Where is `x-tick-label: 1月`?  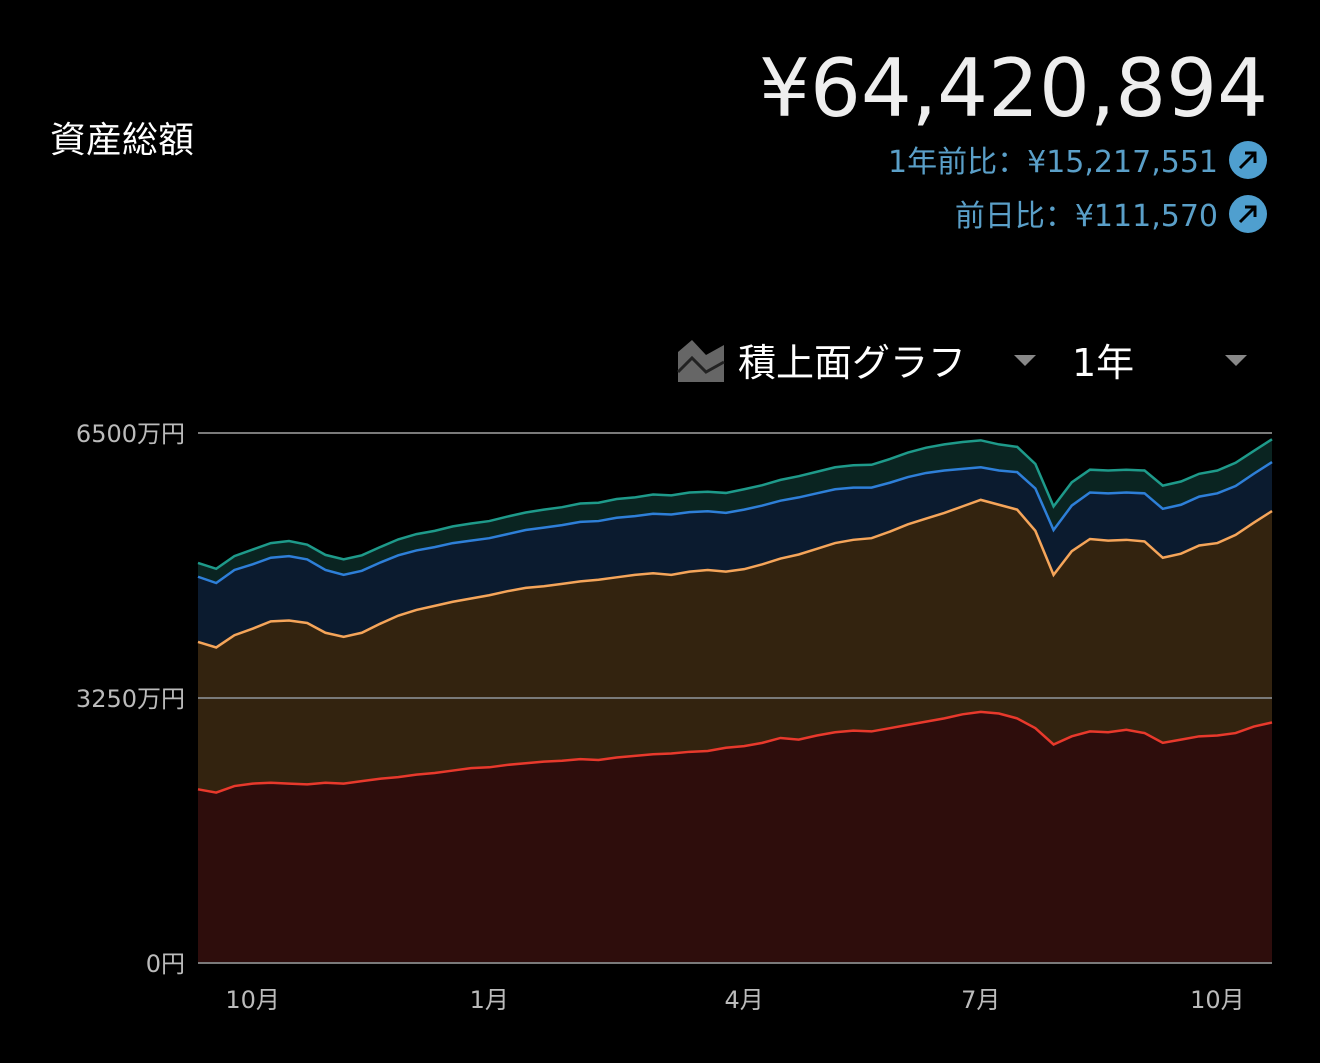
x-tick-label: 1月 is located at coordinates (489, 1000).